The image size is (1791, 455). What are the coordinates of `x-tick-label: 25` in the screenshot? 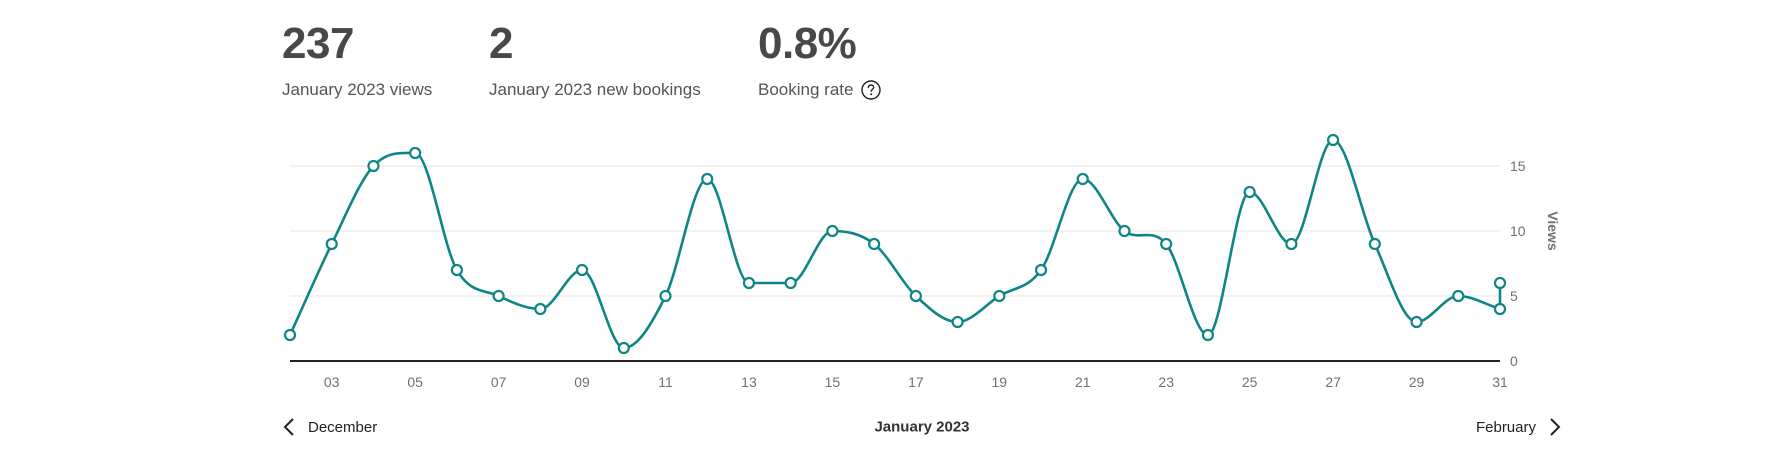 It's located at (1250, 382).